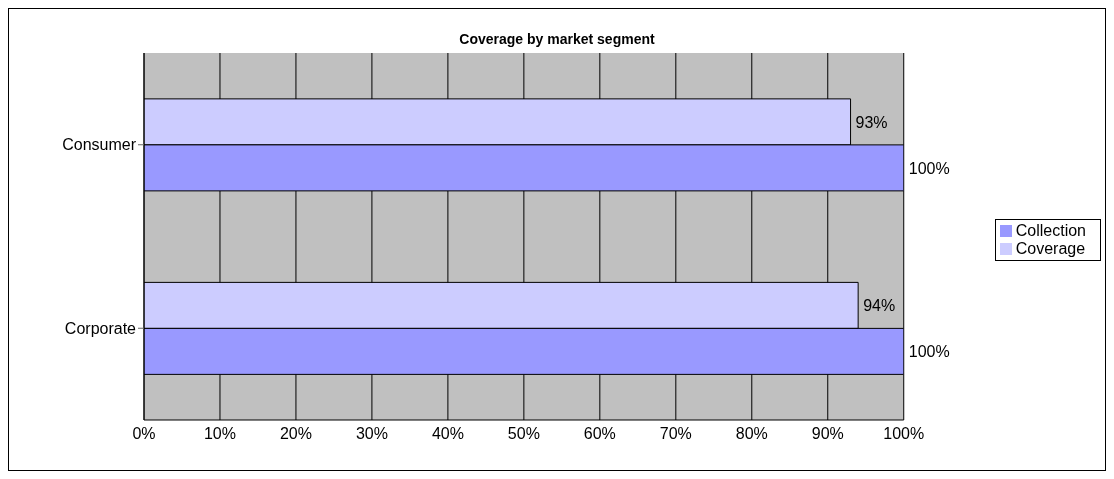  Describe the element at coordinates (144, 434) in the screenshot. I see `x-tick-label: 0%` at that location.